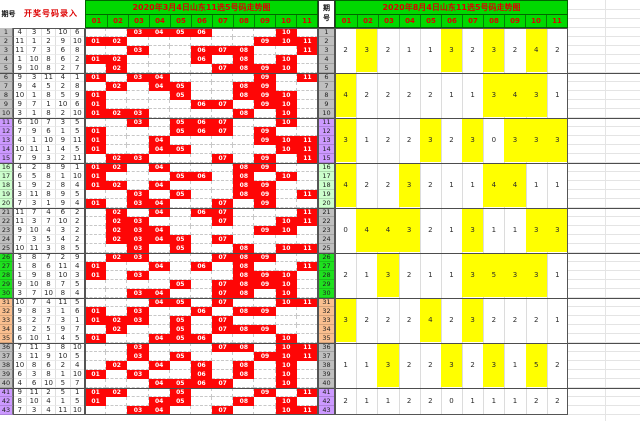 The image size is (640, 421). What do you see at coordinates (326, 158) in the screenshot?
I see `period-cell: 15` at bounding box center [326, 158].